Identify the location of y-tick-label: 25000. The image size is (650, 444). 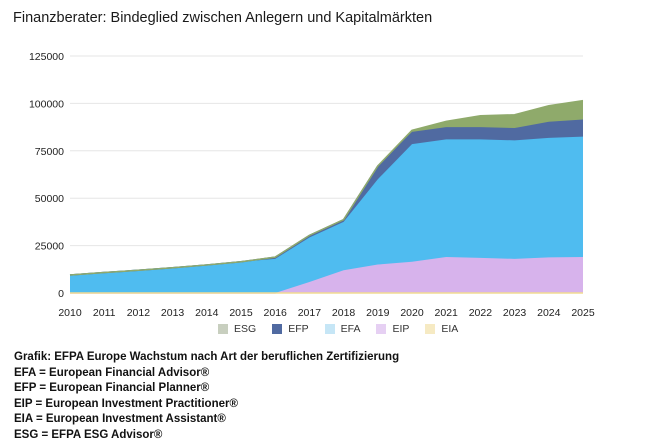
(49, 247).